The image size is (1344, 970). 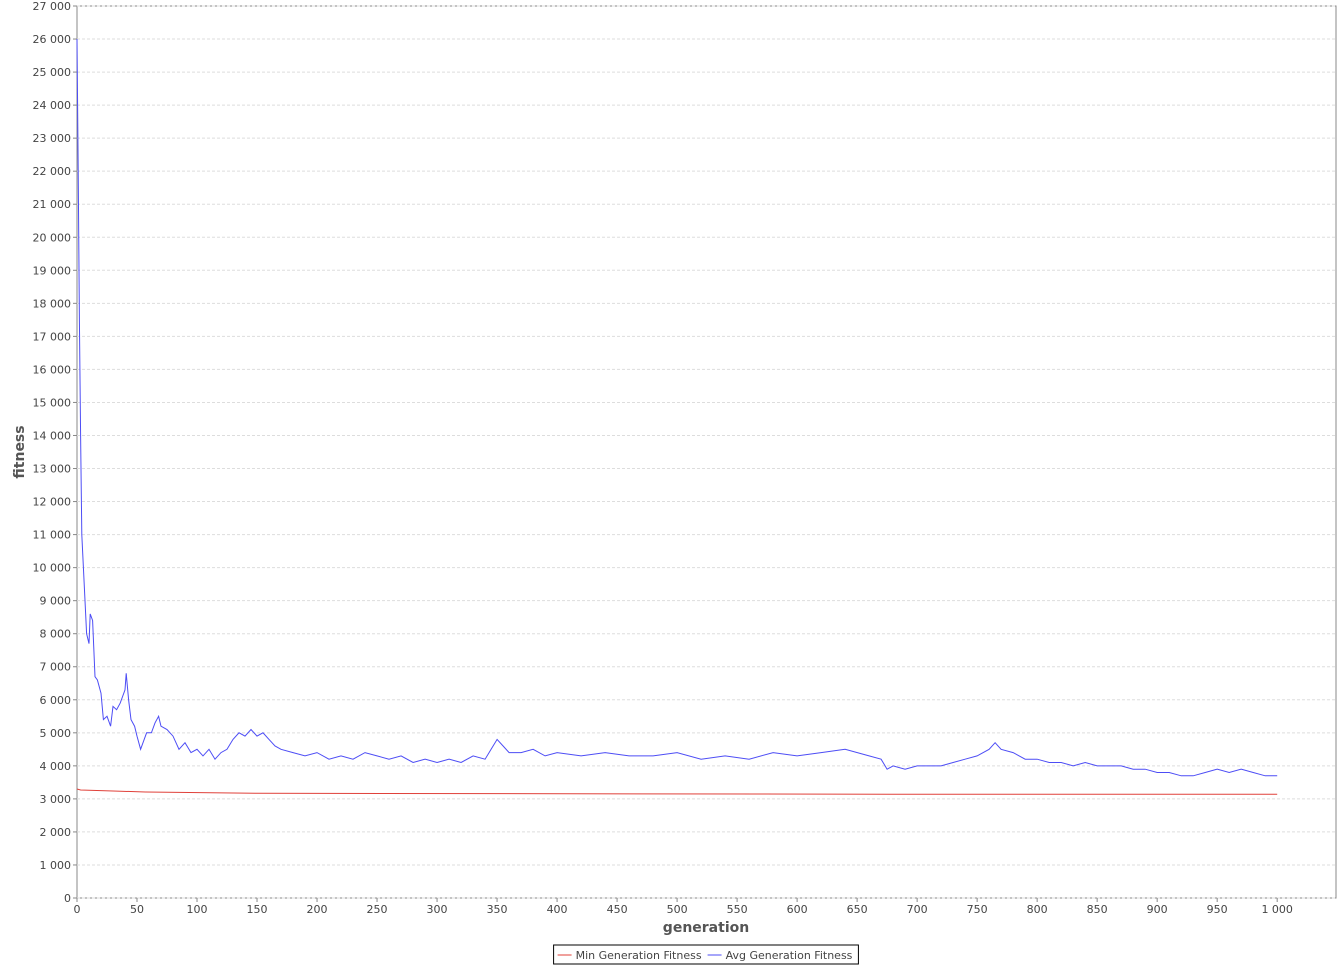 What do you see at coordinates (677, 909) in the screenshot?
I see `x-tick-label: 500` at bounding box center [677, 909].